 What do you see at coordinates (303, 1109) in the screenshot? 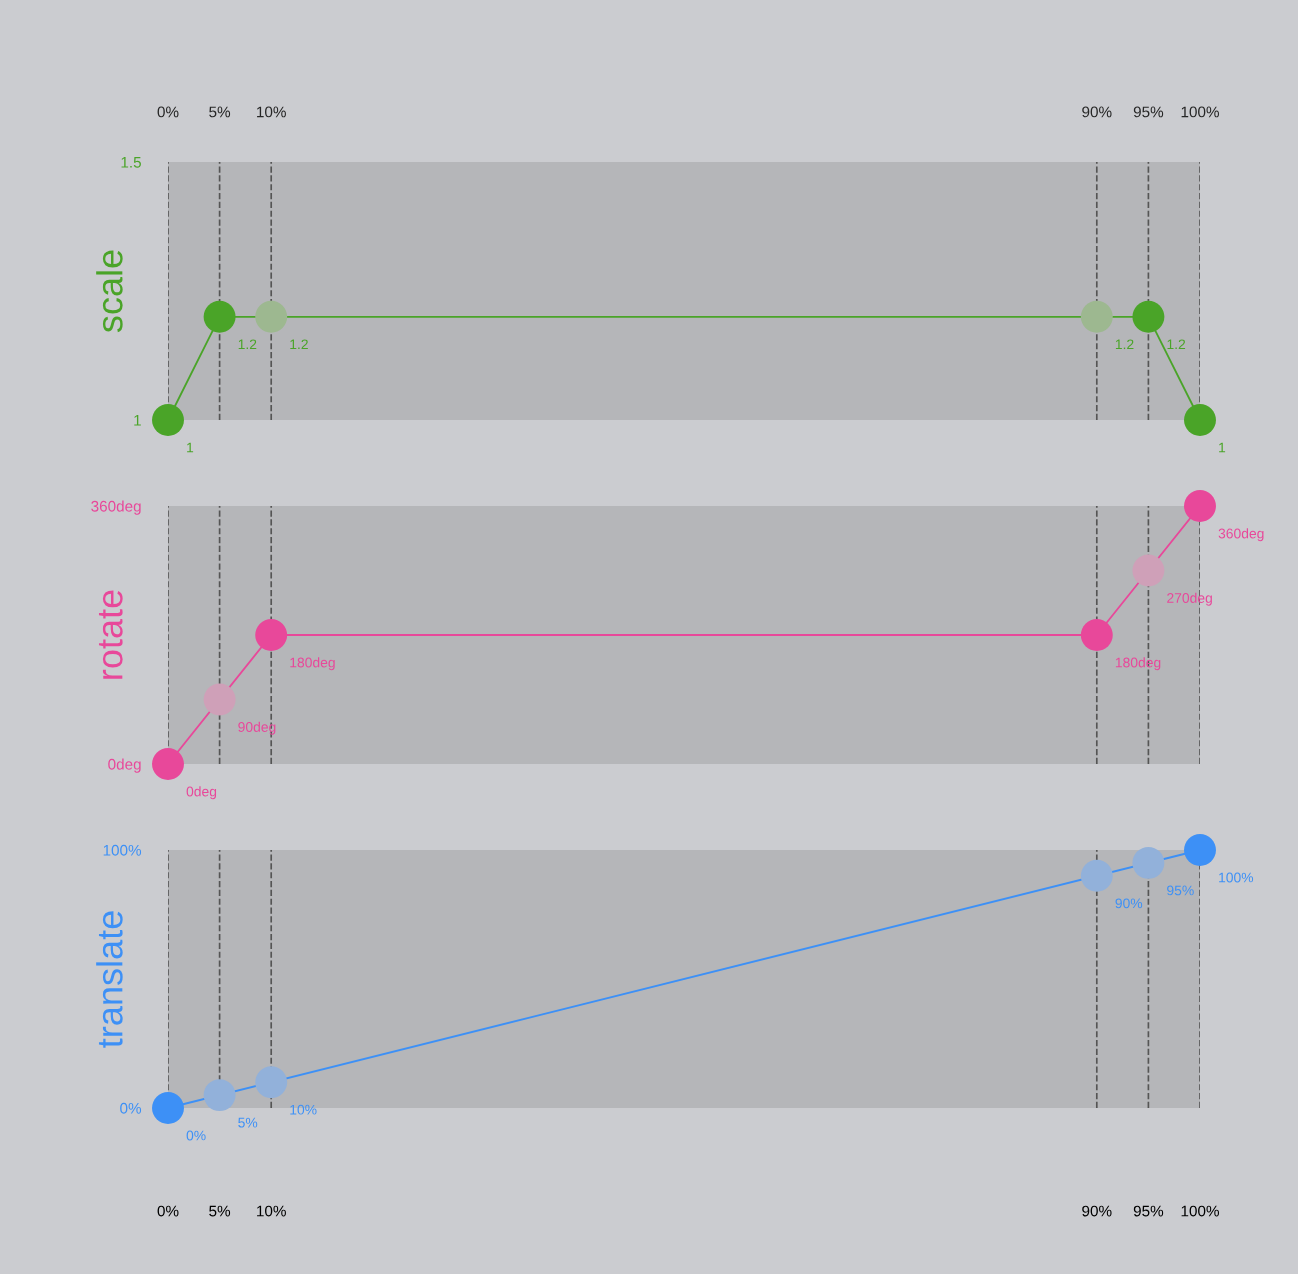
I see `data-label: 10%` at bounding box center [303, 1109].